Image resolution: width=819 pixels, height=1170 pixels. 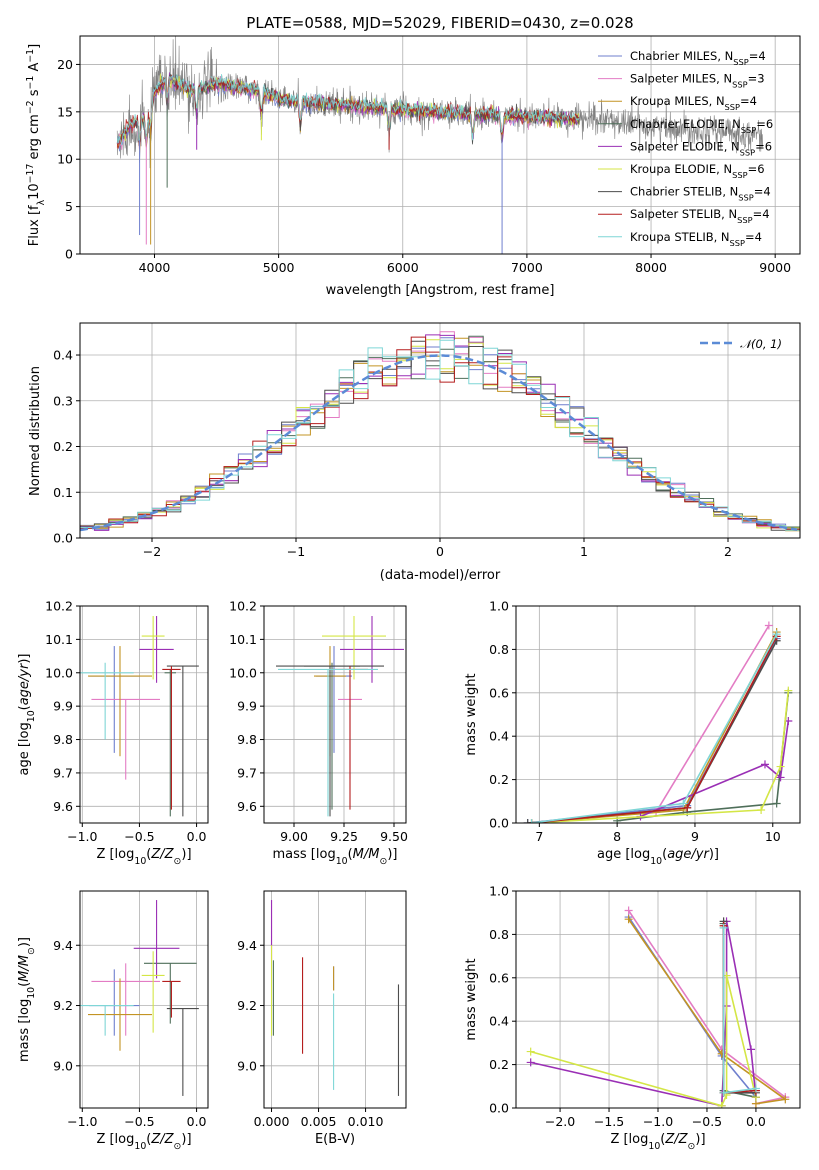 What do you see at coordinates (335, 1139) in the screenshot?
I see `x-axis-label: E(B-V)` at bounding box center [335, 1139].